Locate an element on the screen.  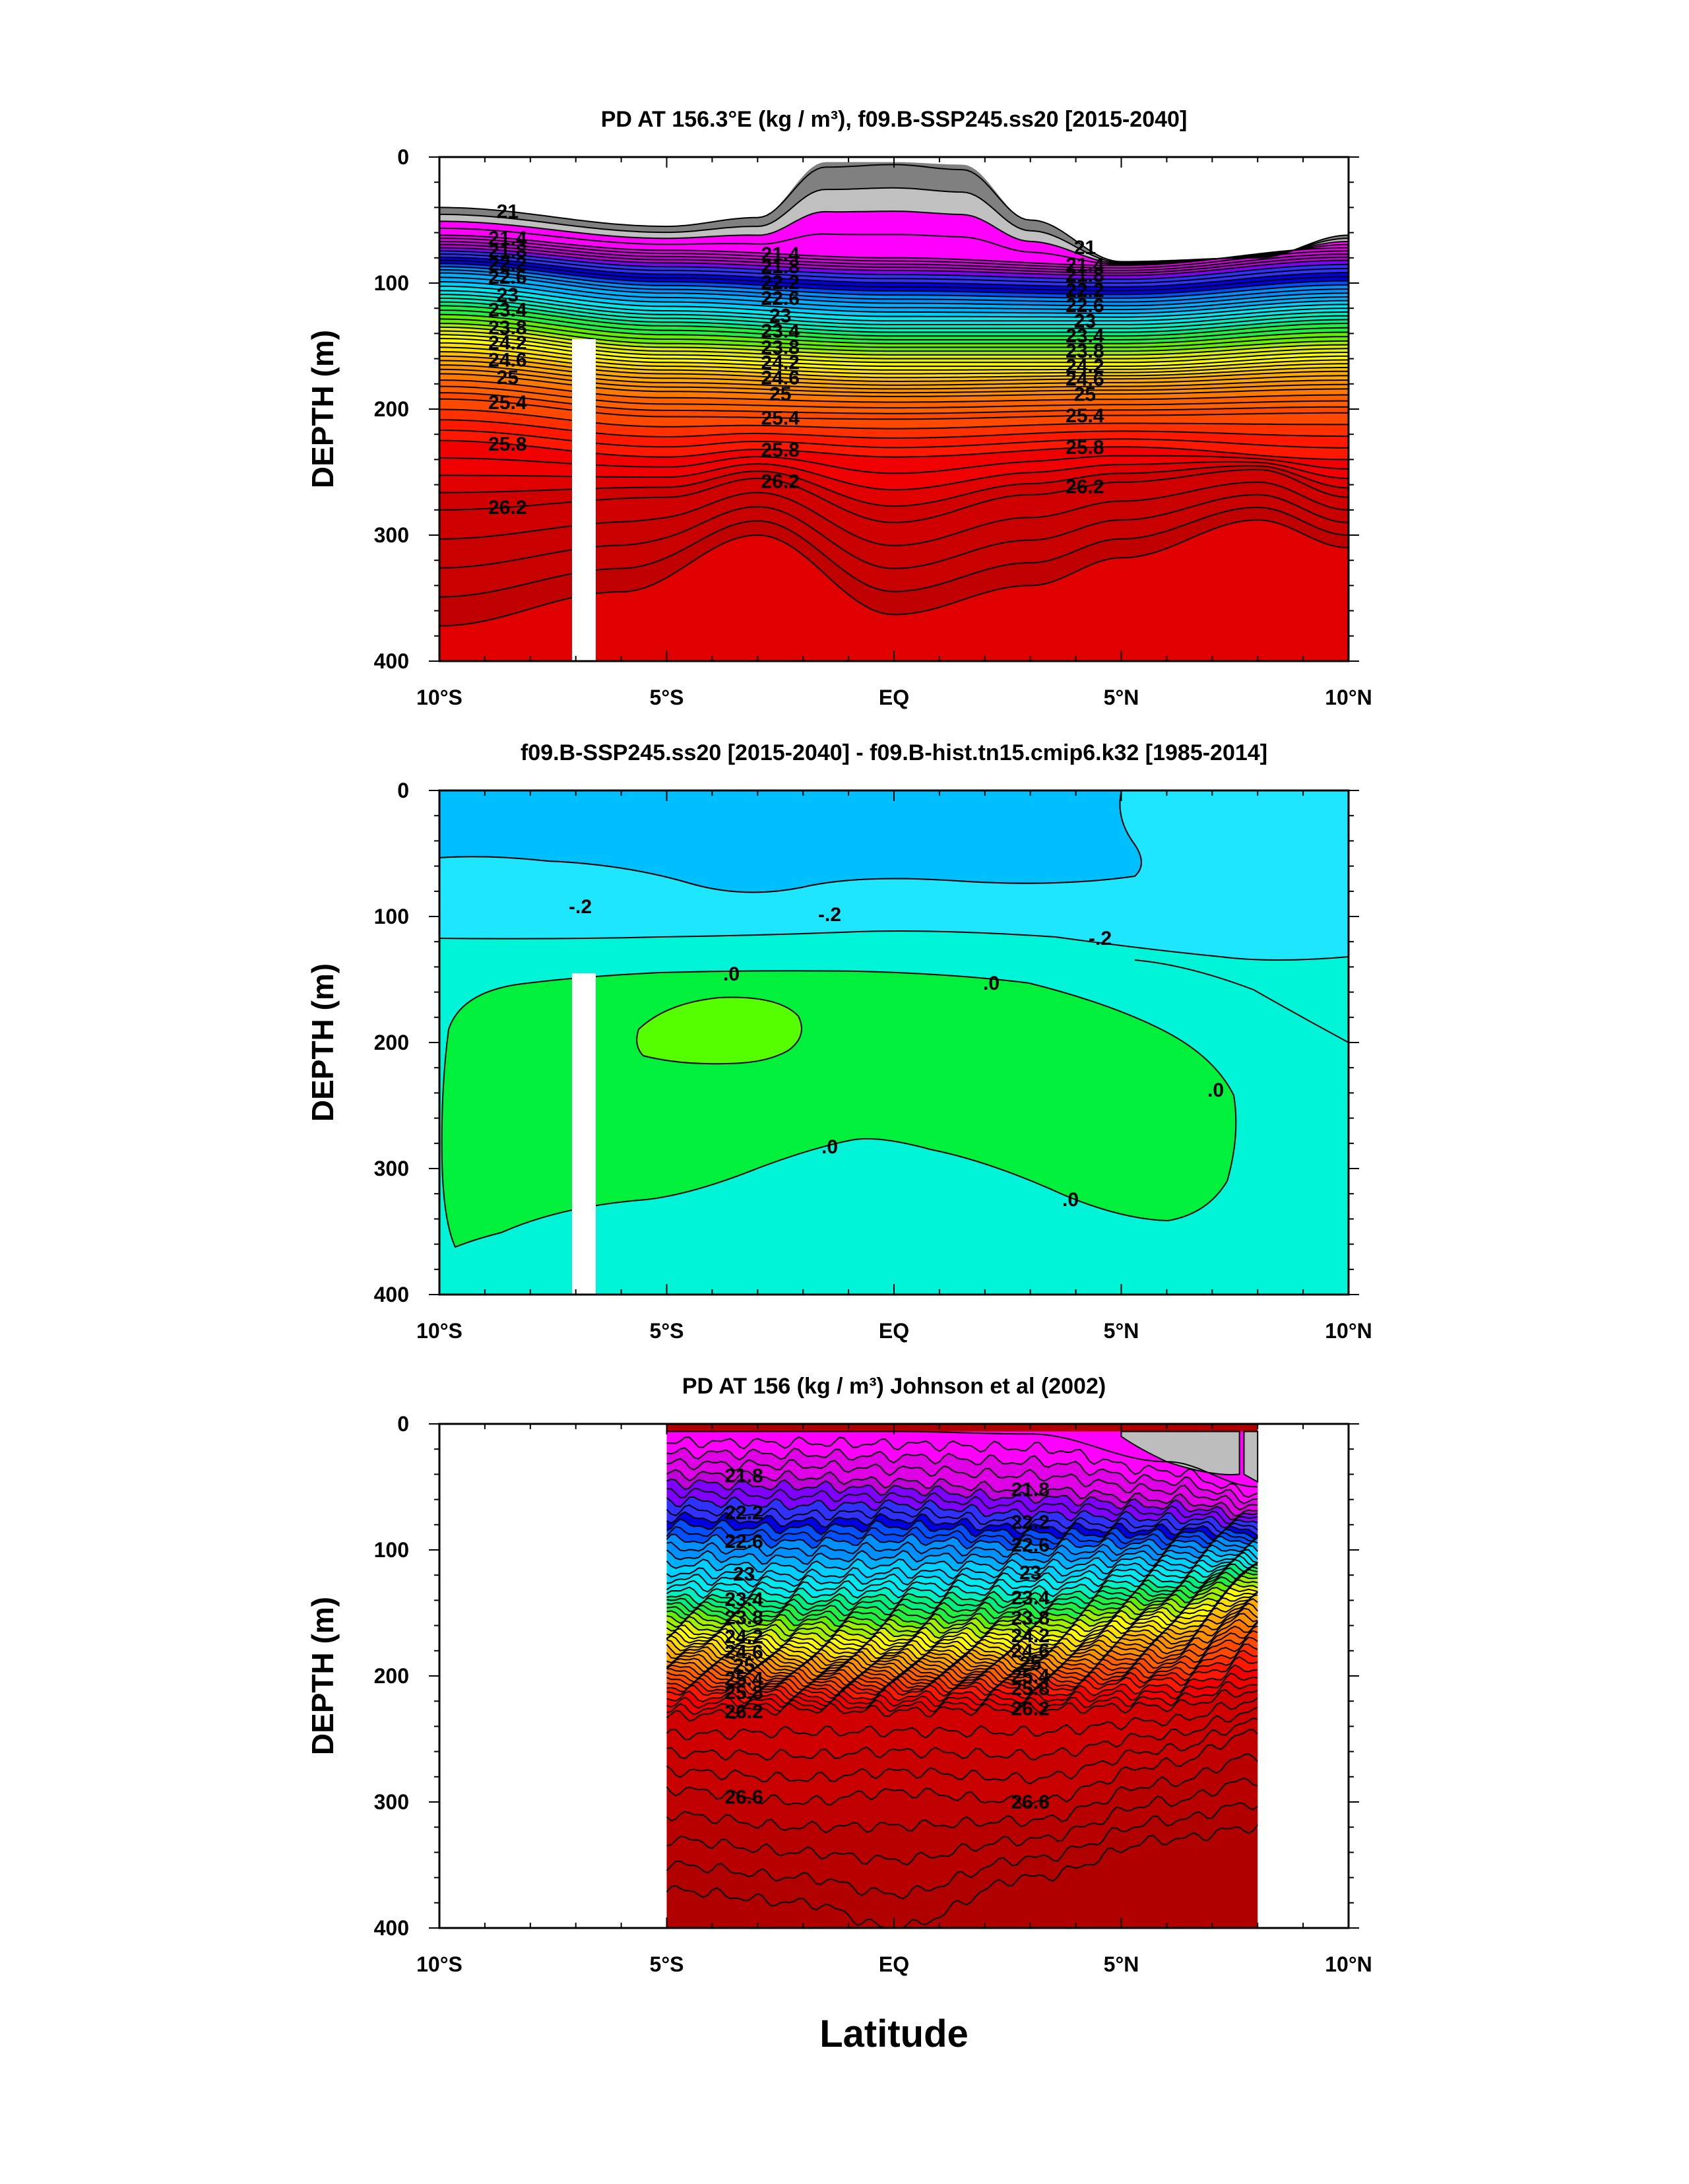
x-tick-label: 10°N is located at coordinates (1348, 1964).